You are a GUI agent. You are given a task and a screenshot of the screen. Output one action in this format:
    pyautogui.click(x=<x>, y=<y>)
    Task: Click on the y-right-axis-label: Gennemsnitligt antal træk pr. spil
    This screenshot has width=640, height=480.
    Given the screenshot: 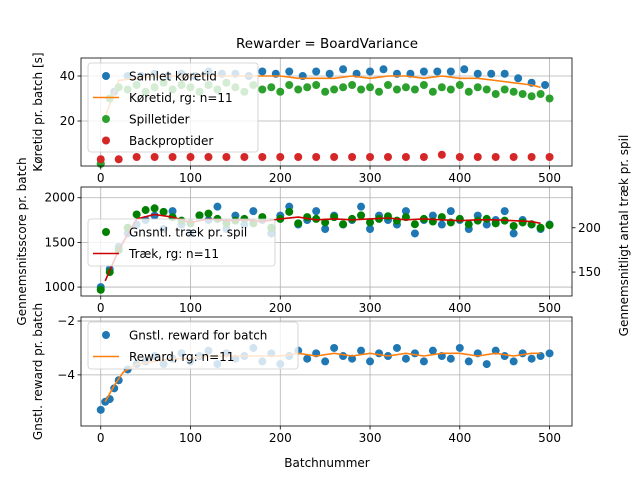 What is the action you would take?
    pyautogui.click(x=624, y=236)
    